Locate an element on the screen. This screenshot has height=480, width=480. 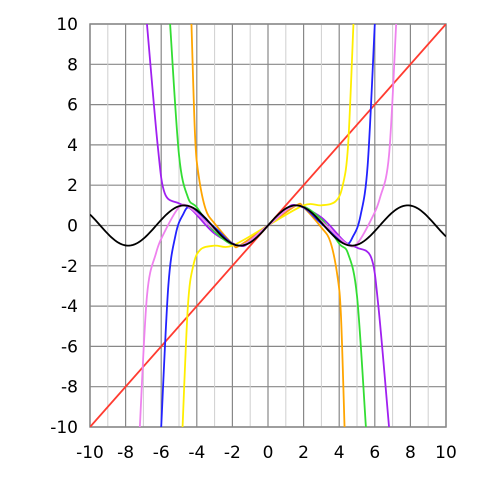
y-tick-label: 10 is located at coordinates (67, 25).